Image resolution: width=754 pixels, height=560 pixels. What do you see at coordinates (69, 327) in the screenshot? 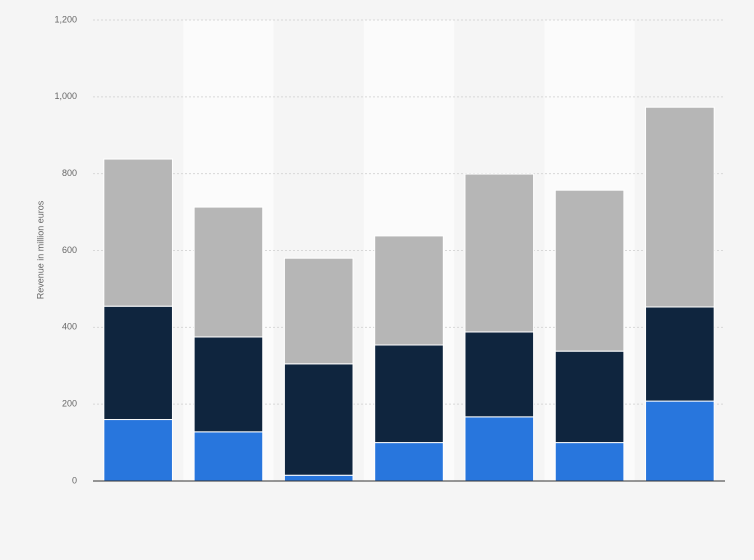
I see `y-tick-label: 400` at bounding box center [69, 327].